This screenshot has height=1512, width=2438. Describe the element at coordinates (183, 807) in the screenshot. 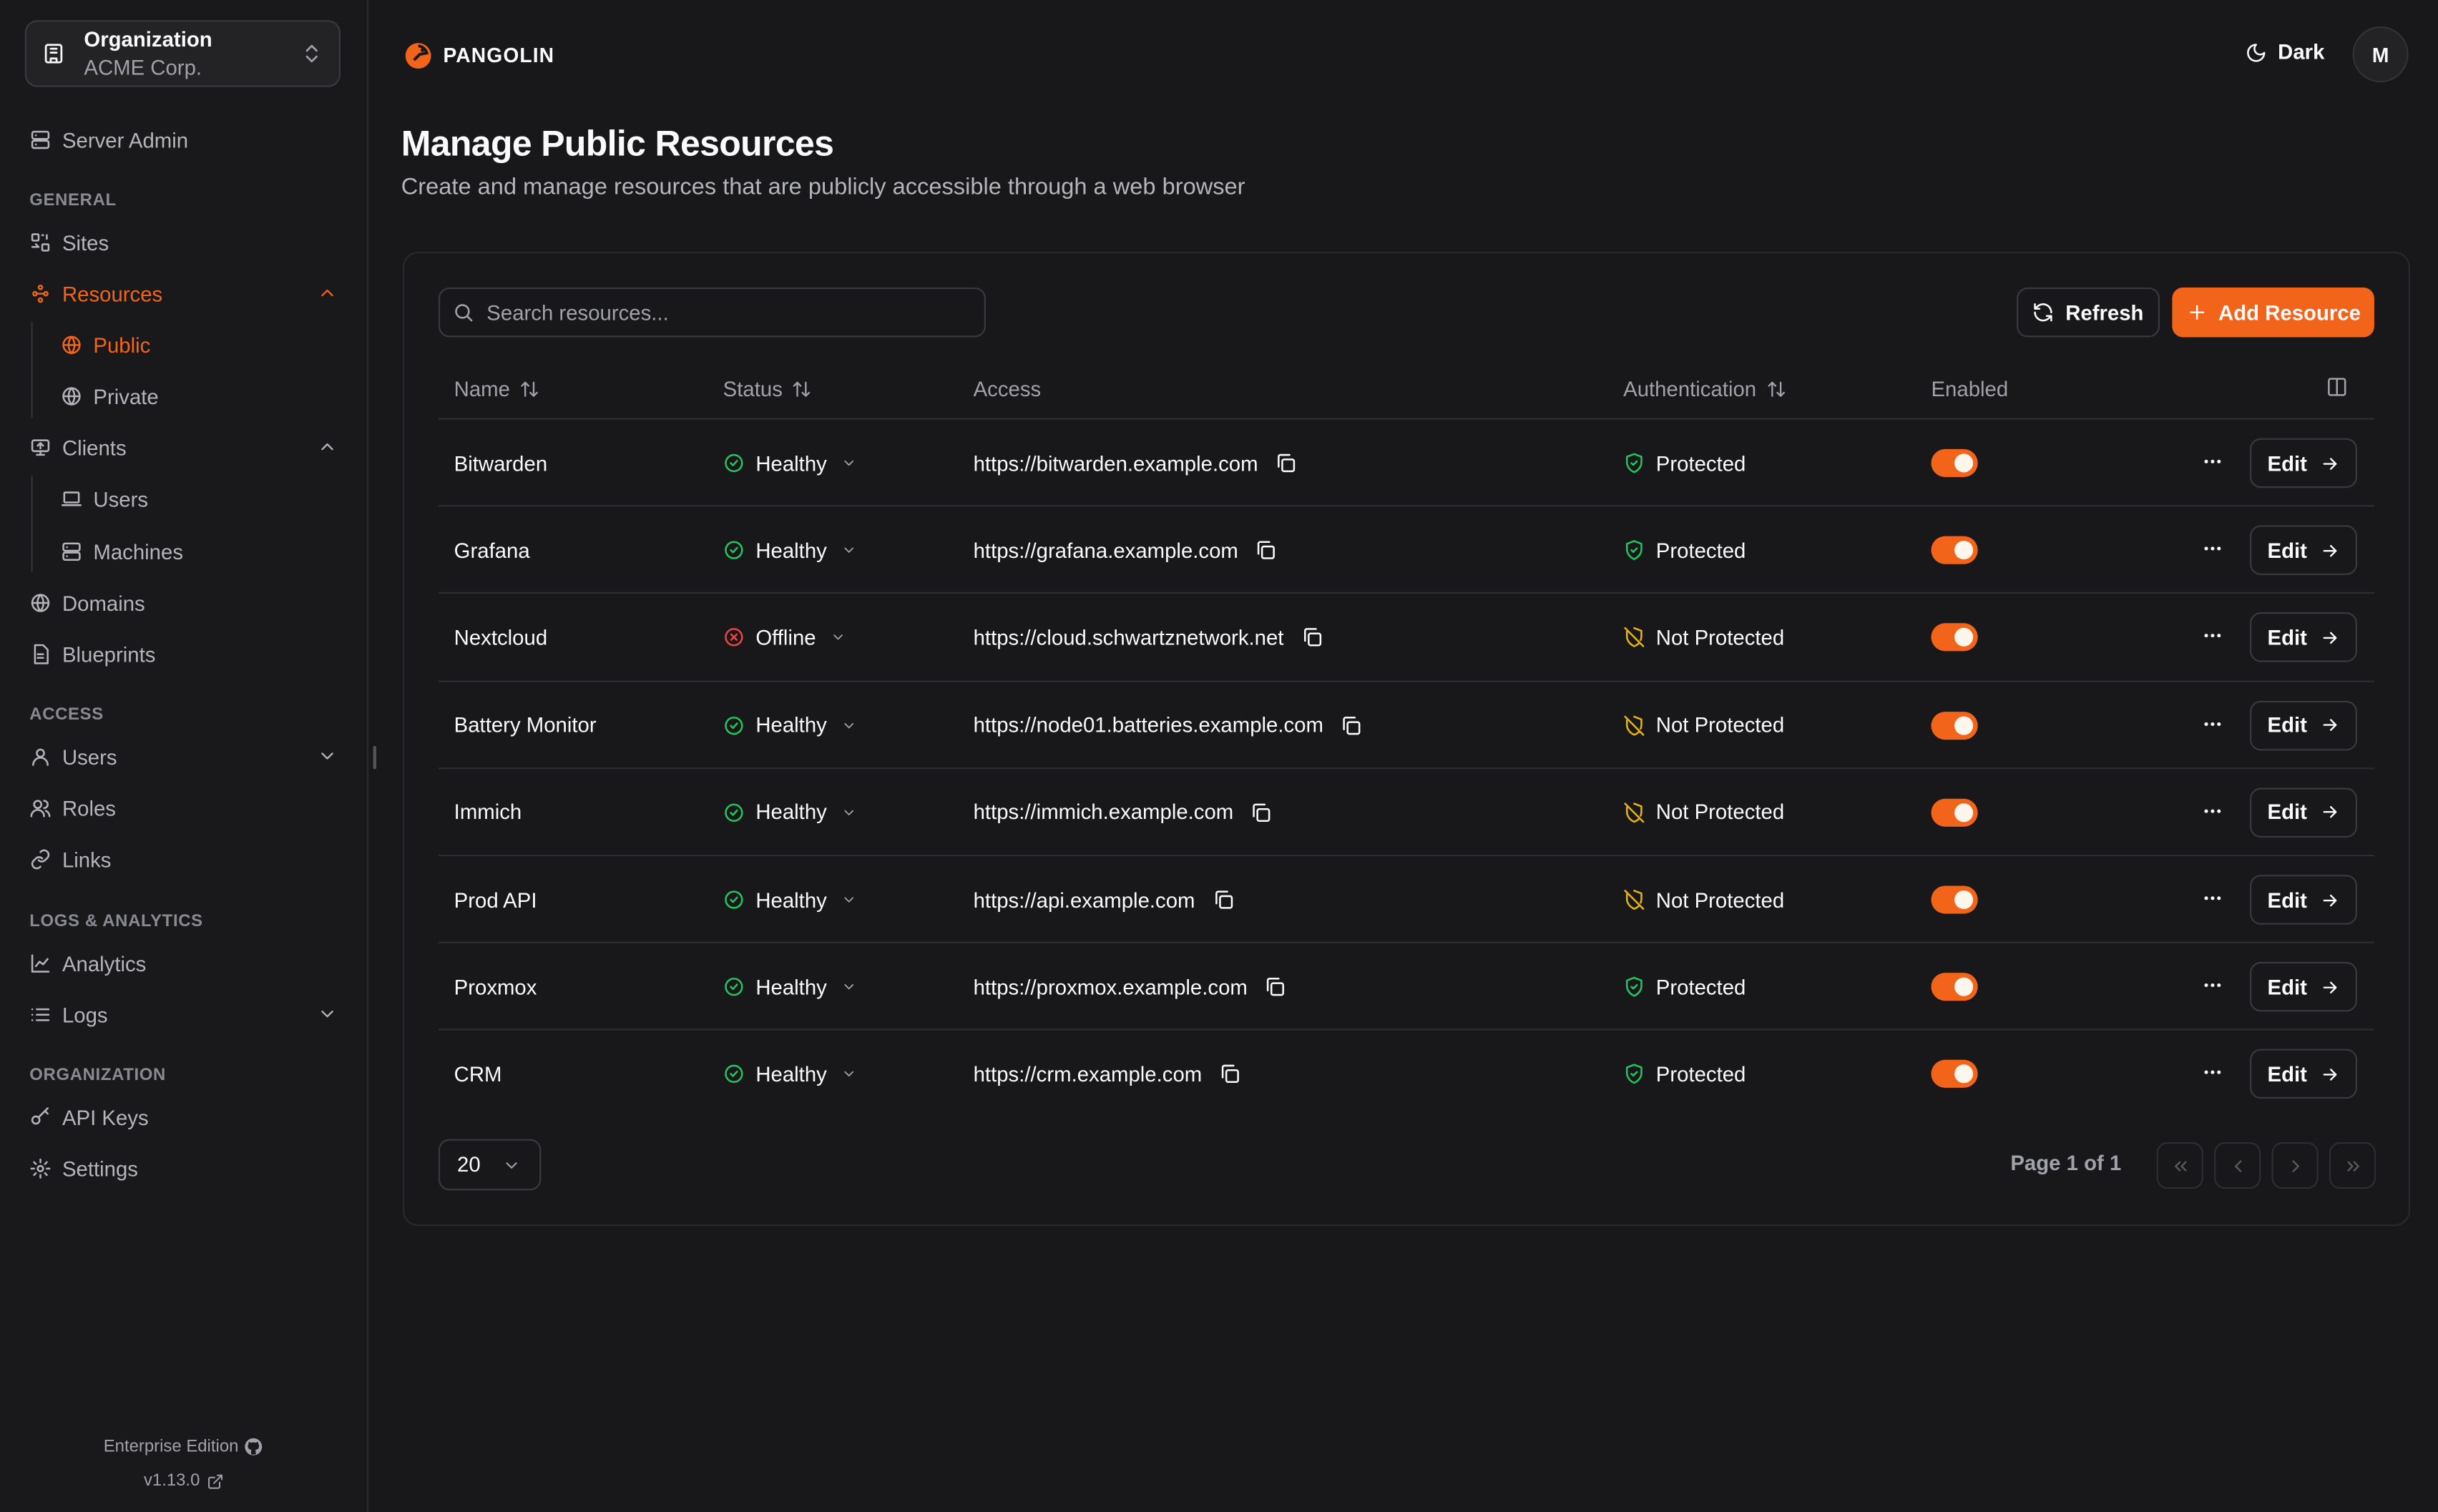

I see `sidebar-item-roles: Roles` at that location.